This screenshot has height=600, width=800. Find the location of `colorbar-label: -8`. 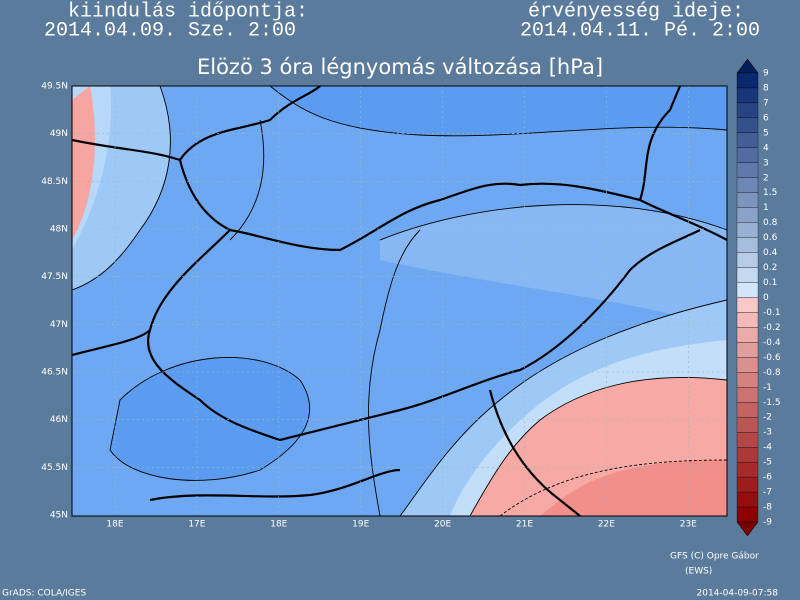

colorbar-label: -8 is located at coordinates (767, 508).